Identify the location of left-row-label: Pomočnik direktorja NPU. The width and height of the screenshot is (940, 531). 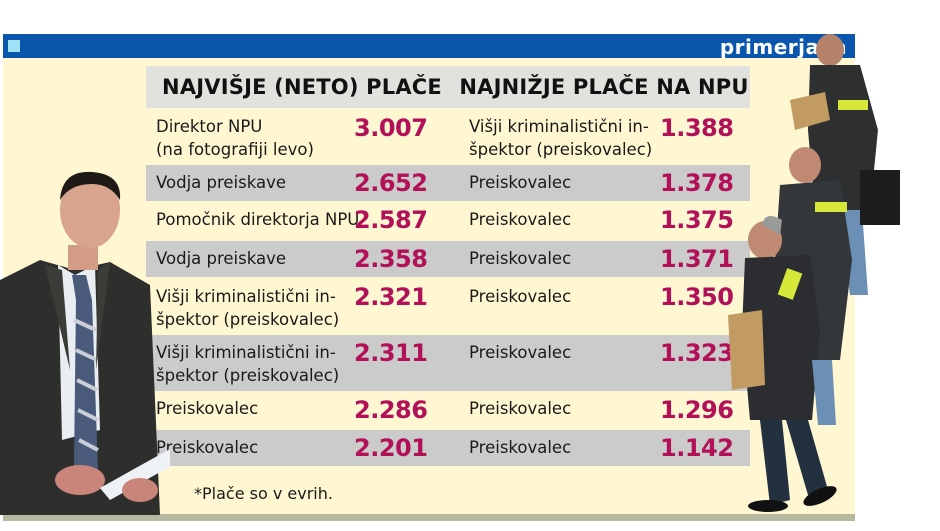
(258, 219).